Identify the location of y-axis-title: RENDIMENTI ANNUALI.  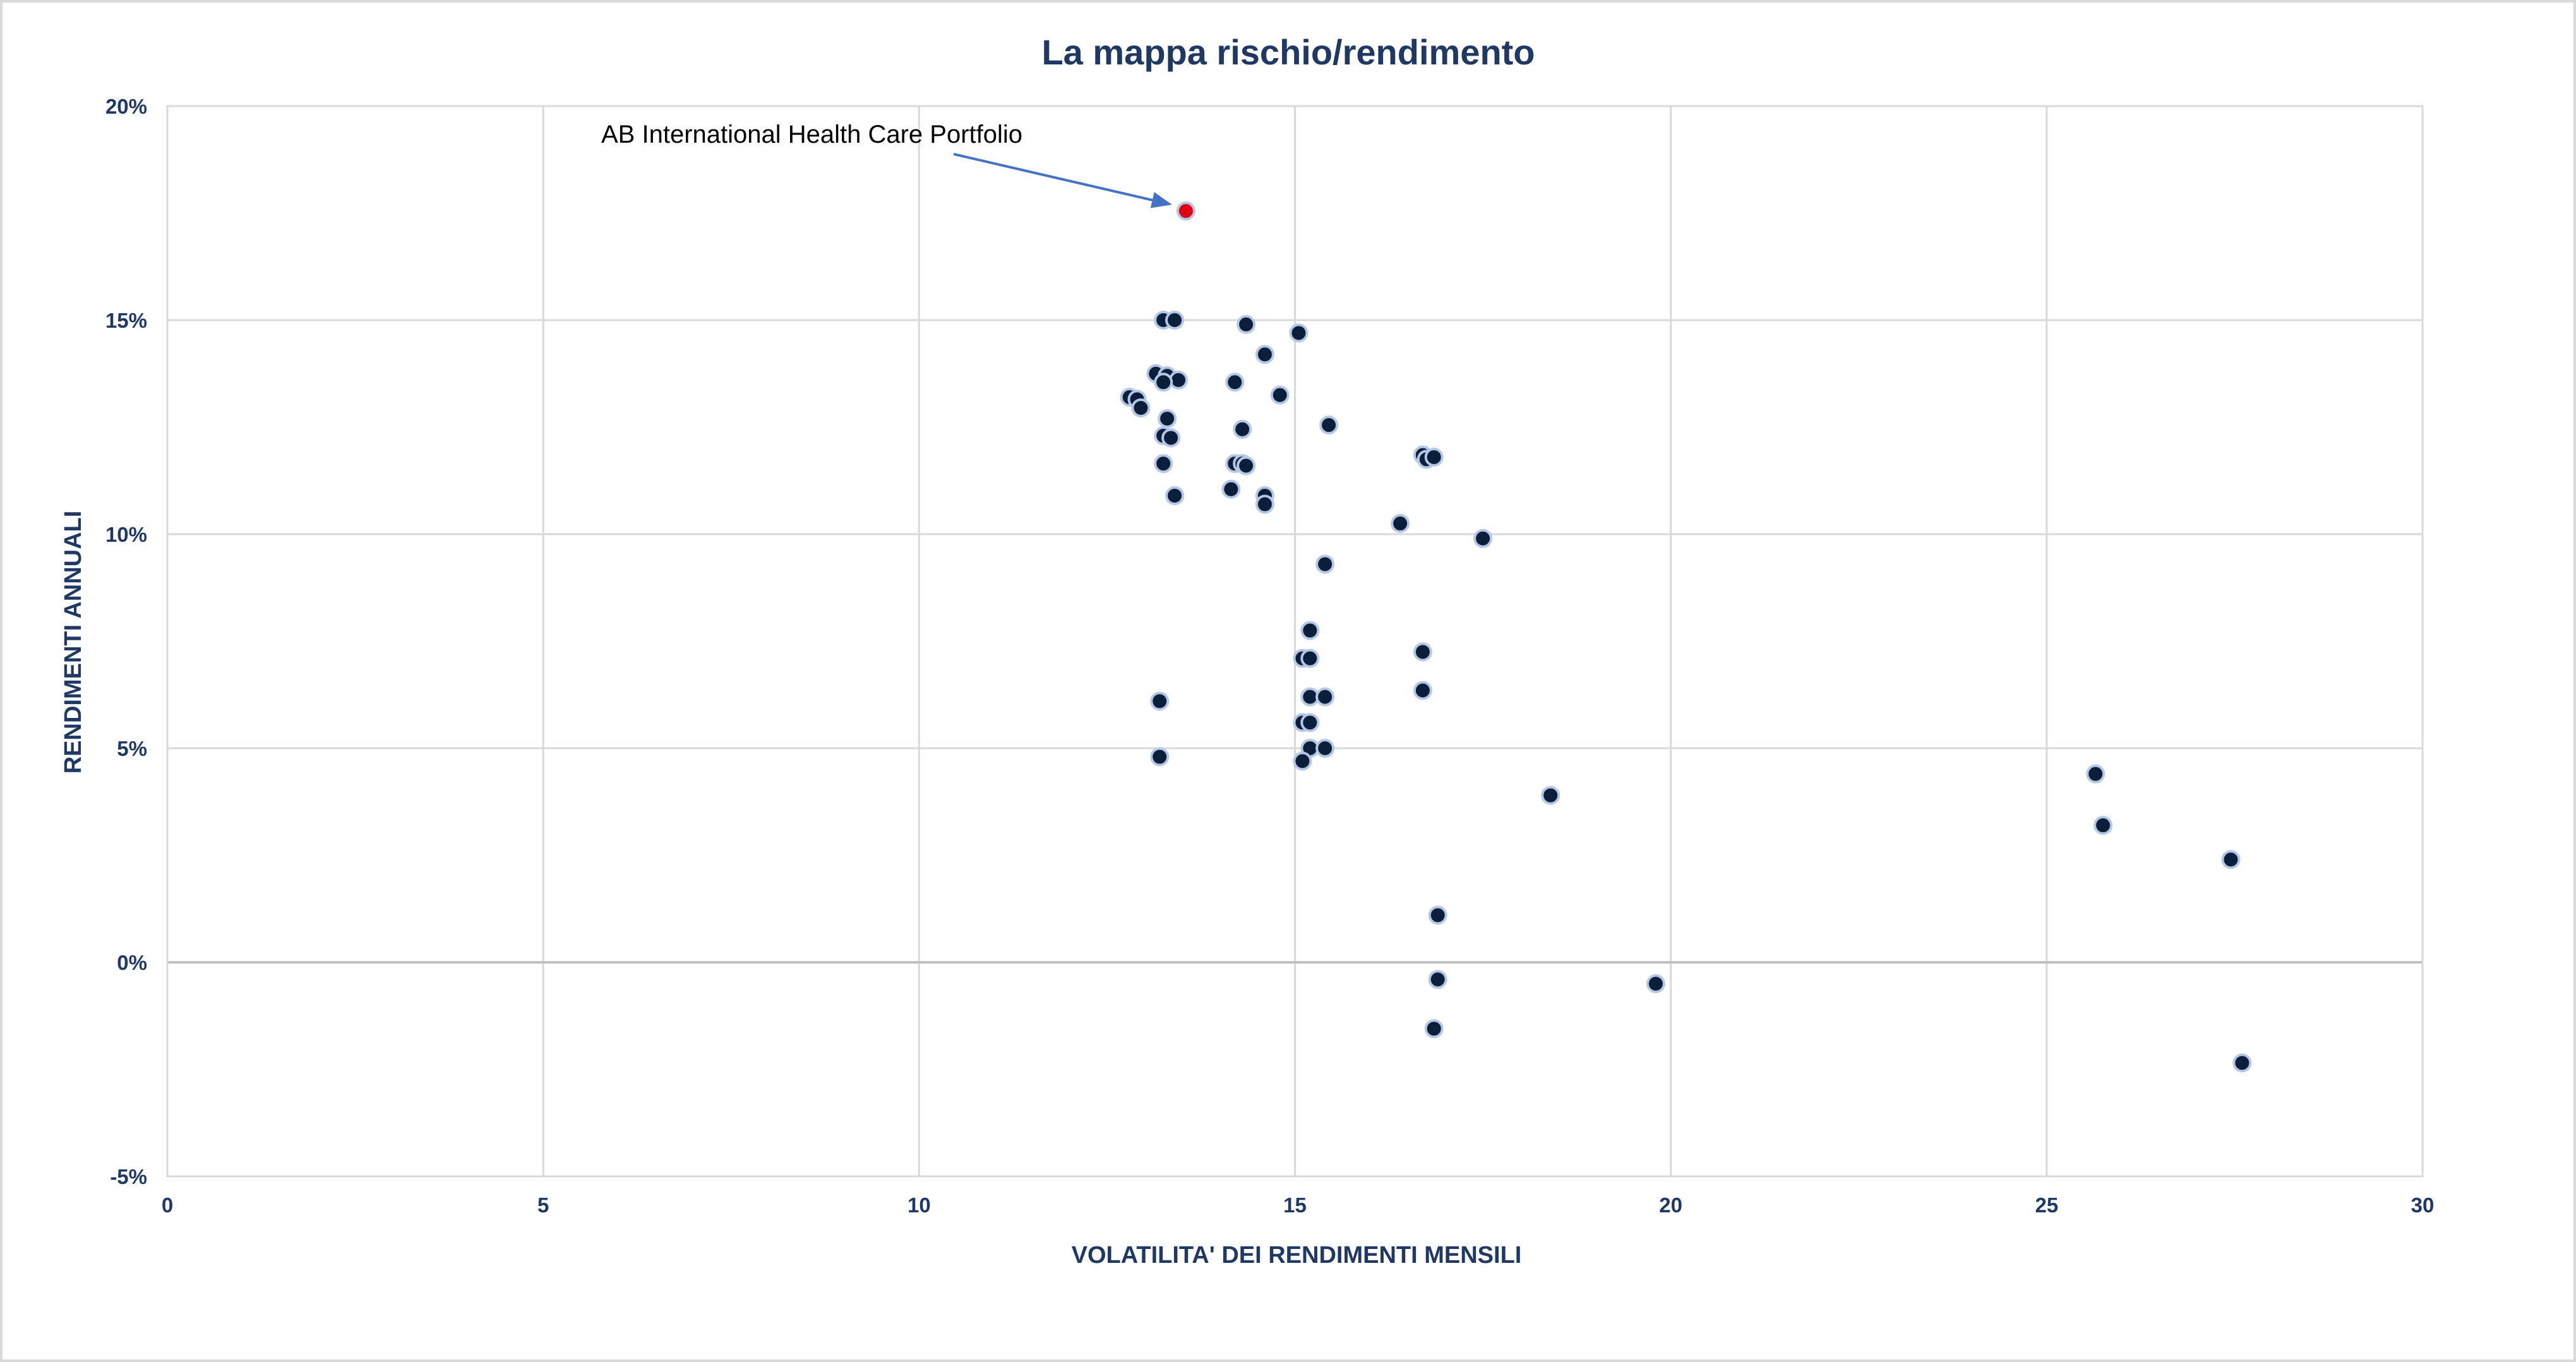
(73, 642).